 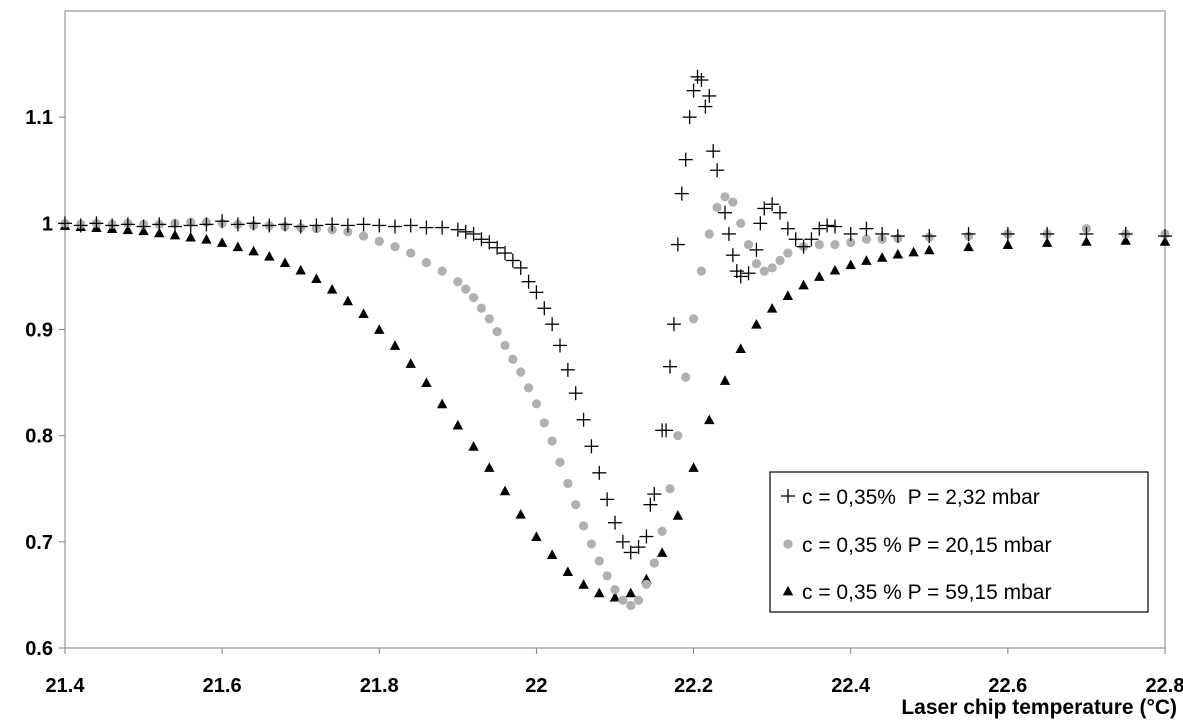 I want to click on legend-marker-circle, so click(x=788, y=544).